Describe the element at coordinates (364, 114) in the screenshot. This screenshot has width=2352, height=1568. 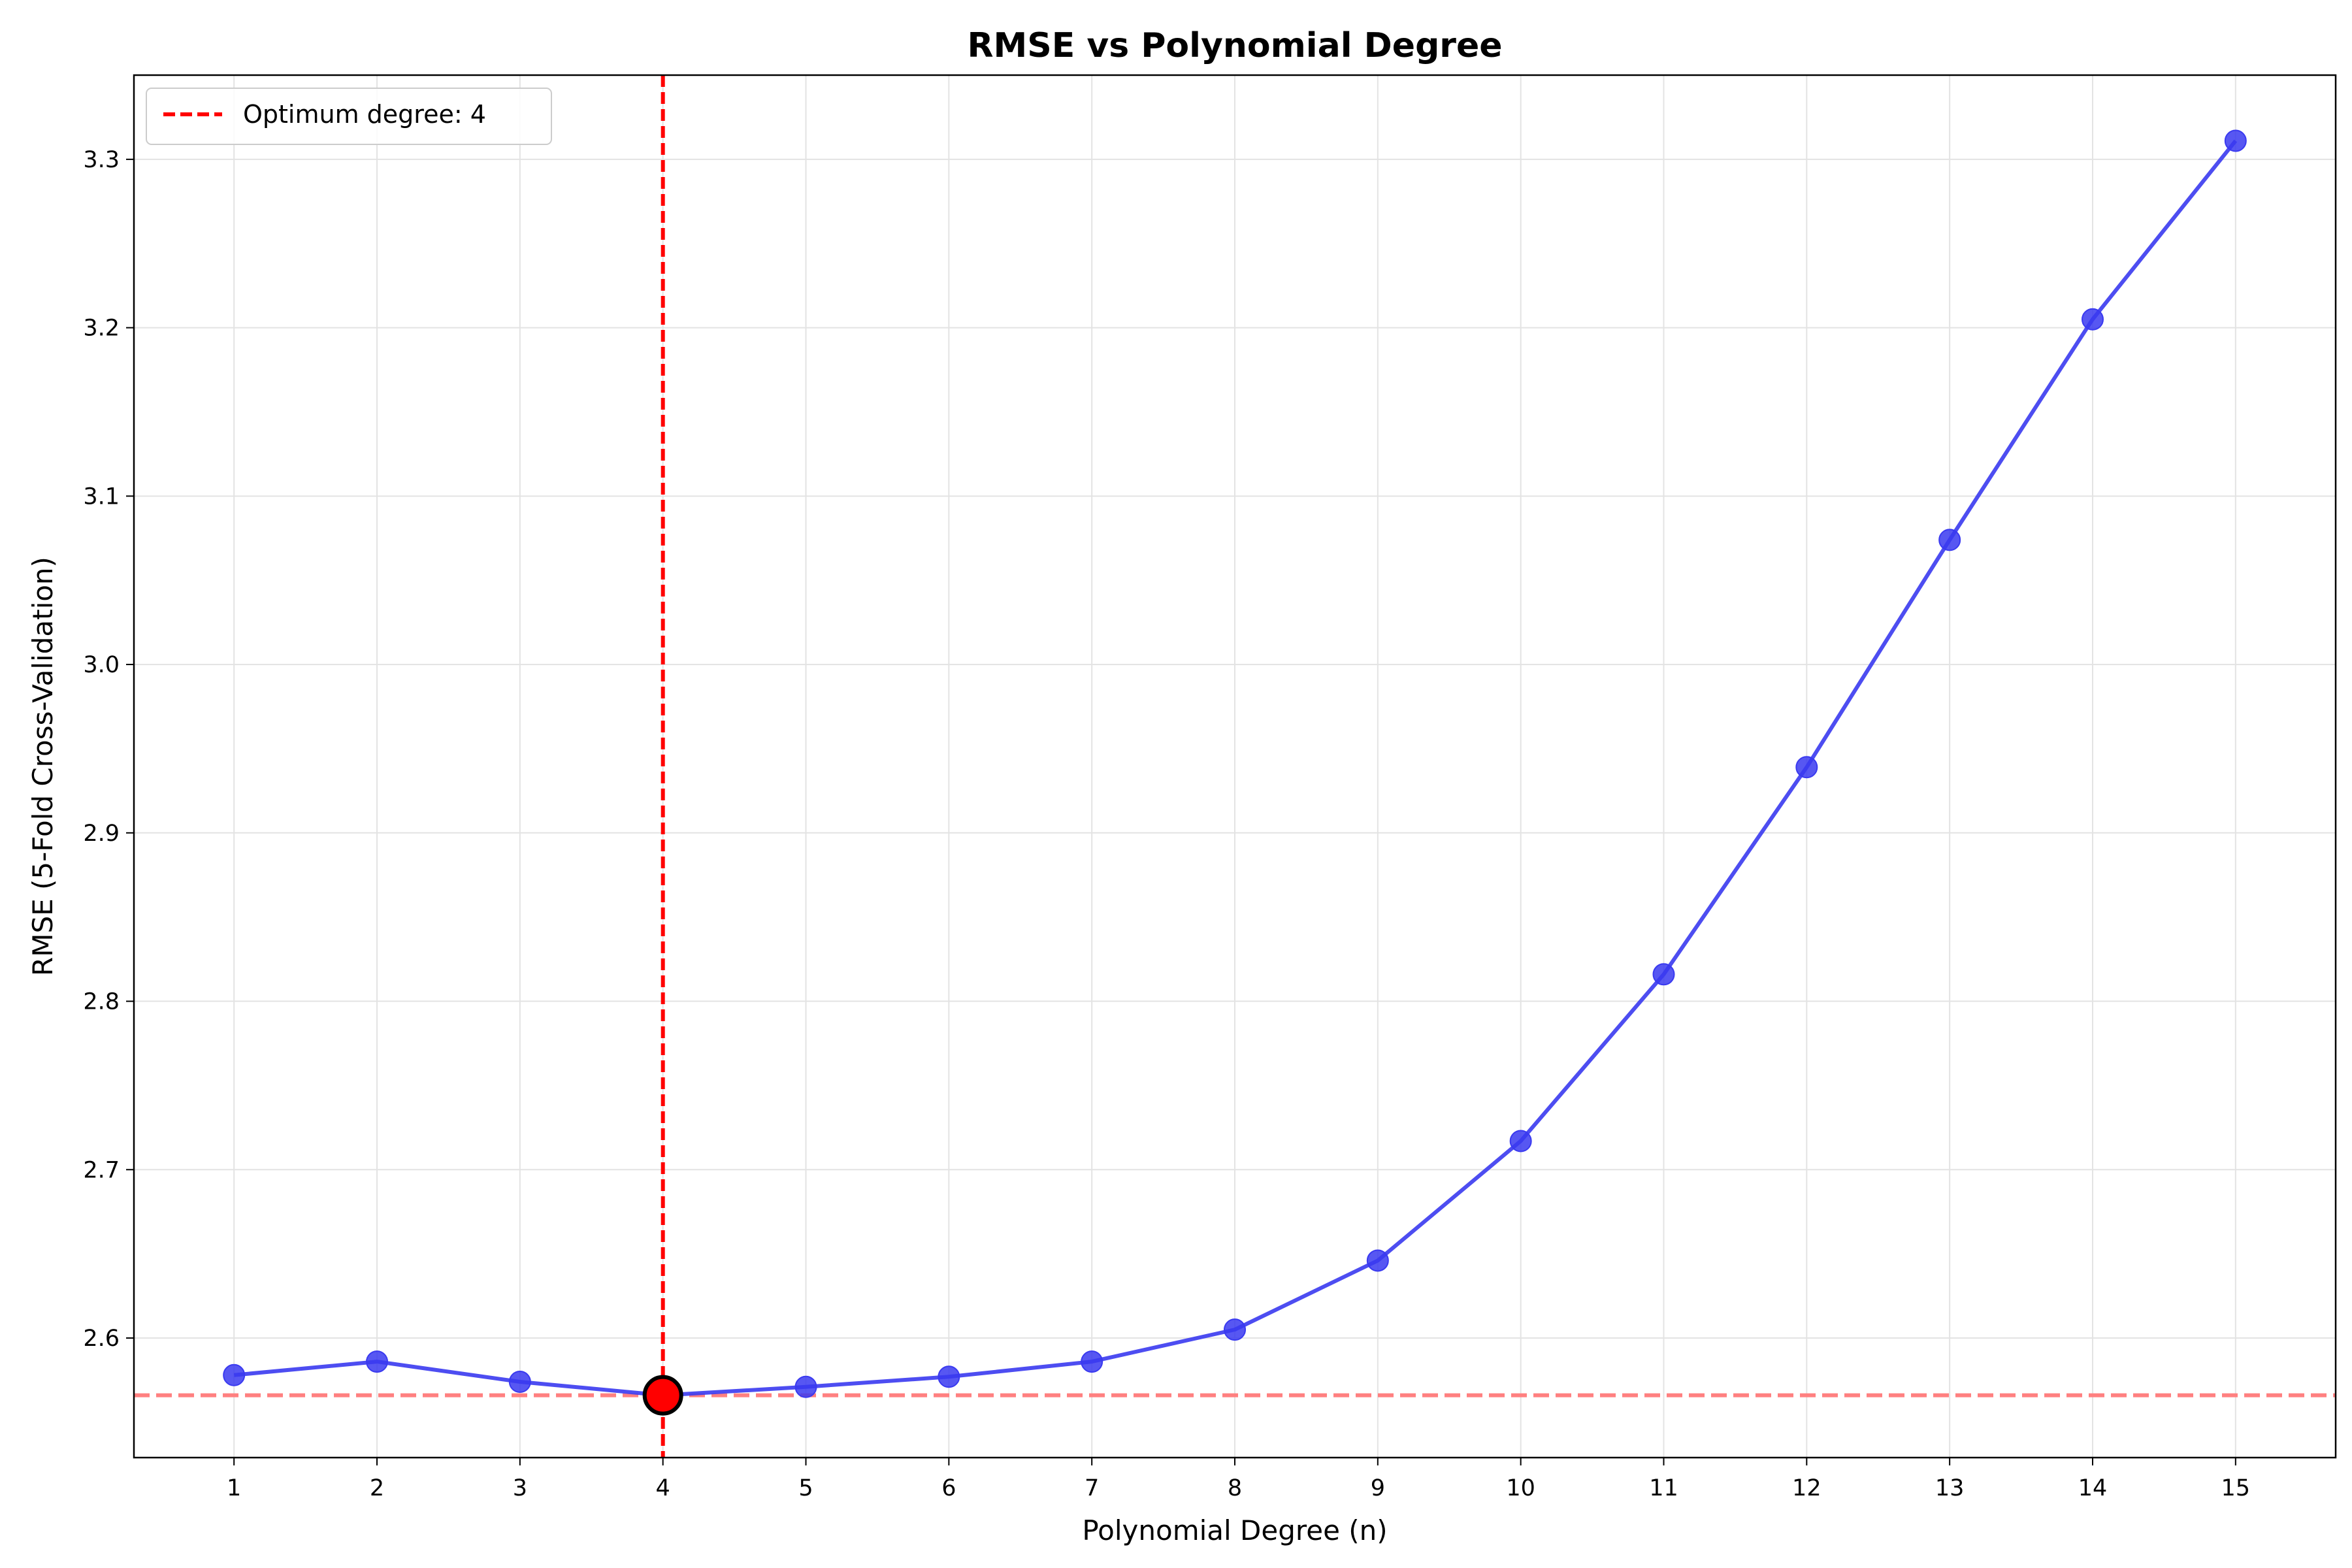
I see `legend-label-optimum: Optimum degree: 4` at that location.